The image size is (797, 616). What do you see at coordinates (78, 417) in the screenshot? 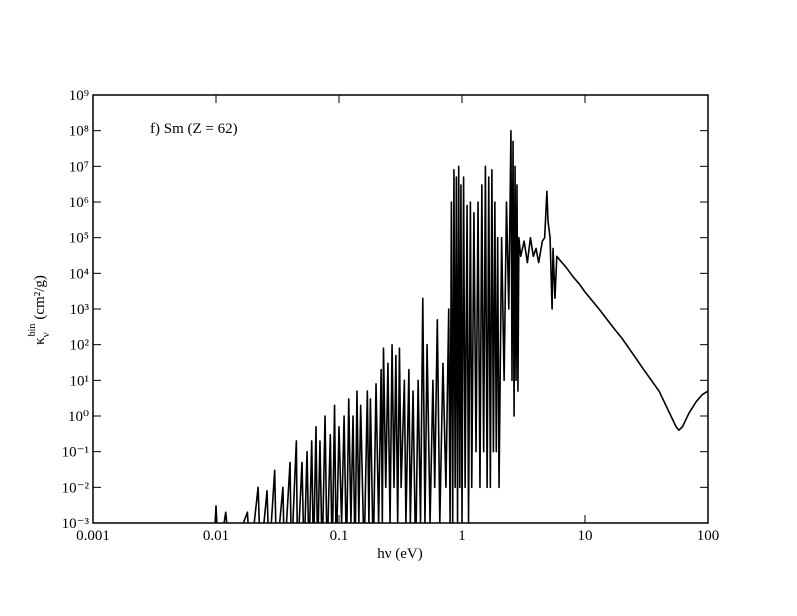
I see `y-tick-label: 10⁰` at bounding box center [78, 417].